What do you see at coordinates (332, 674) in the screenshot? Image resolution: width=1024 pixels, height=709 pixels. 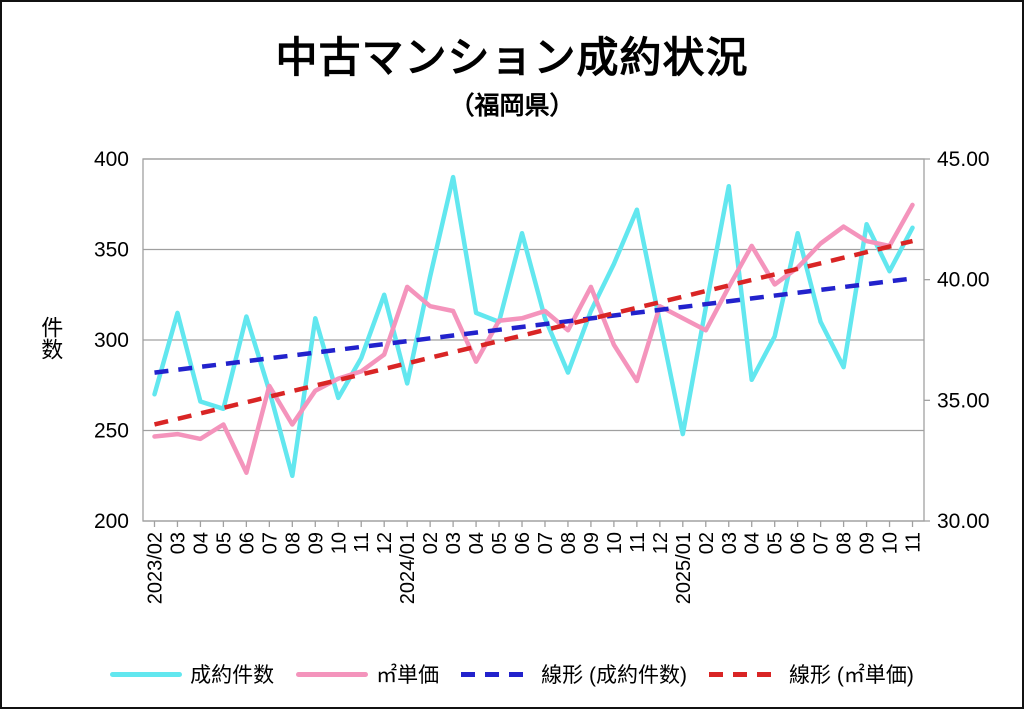 I see `unit-price-line-swatch` at bounding box center [332, 674].